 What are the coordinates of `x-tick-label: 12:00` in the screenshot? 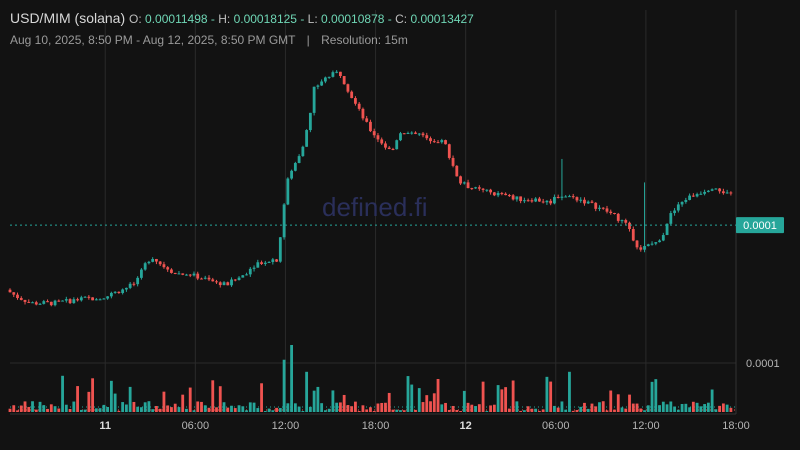 It's located at (646, 426).